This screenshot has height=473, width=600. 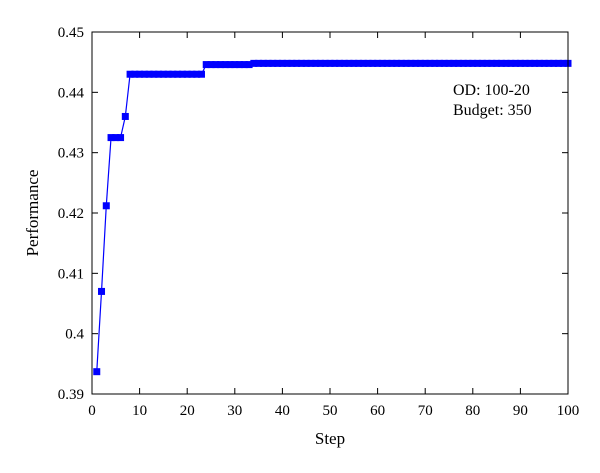 I want to click on y-tick-label: 0.43, so click(x=71, y=154).